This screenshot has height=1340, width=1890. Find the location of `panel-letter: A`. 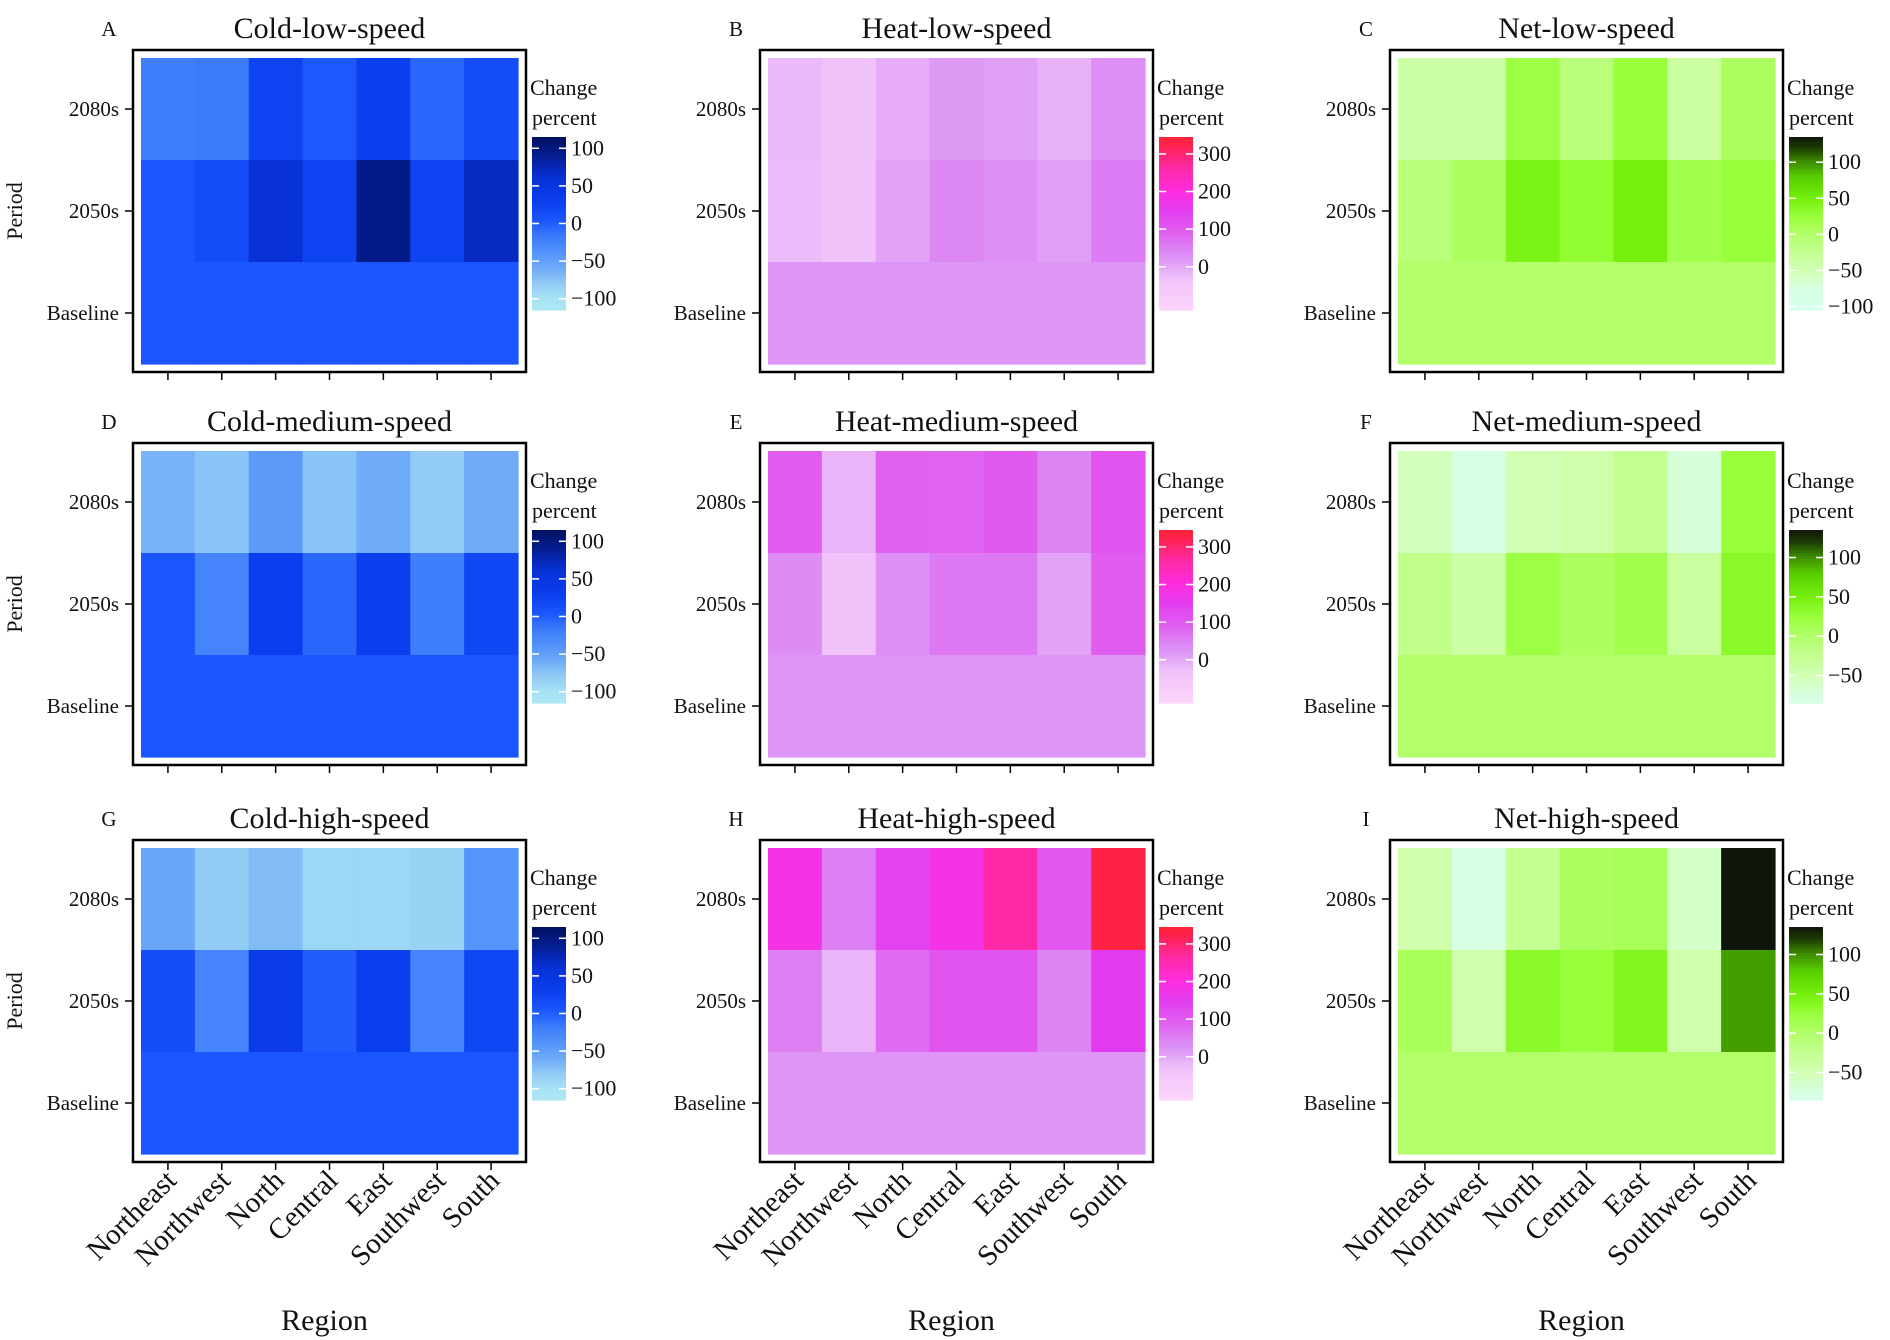

panel-letter: A is located at coordinates (109, 29).